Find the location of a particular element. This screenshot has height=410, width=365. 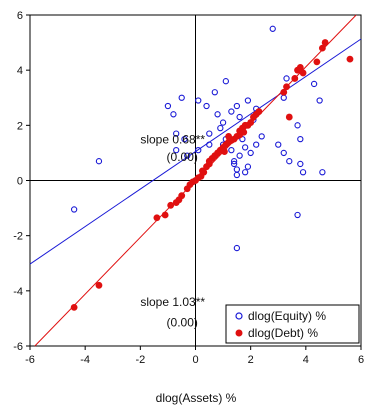

y-tick-label: 6 is located at coordinates (20, 16).